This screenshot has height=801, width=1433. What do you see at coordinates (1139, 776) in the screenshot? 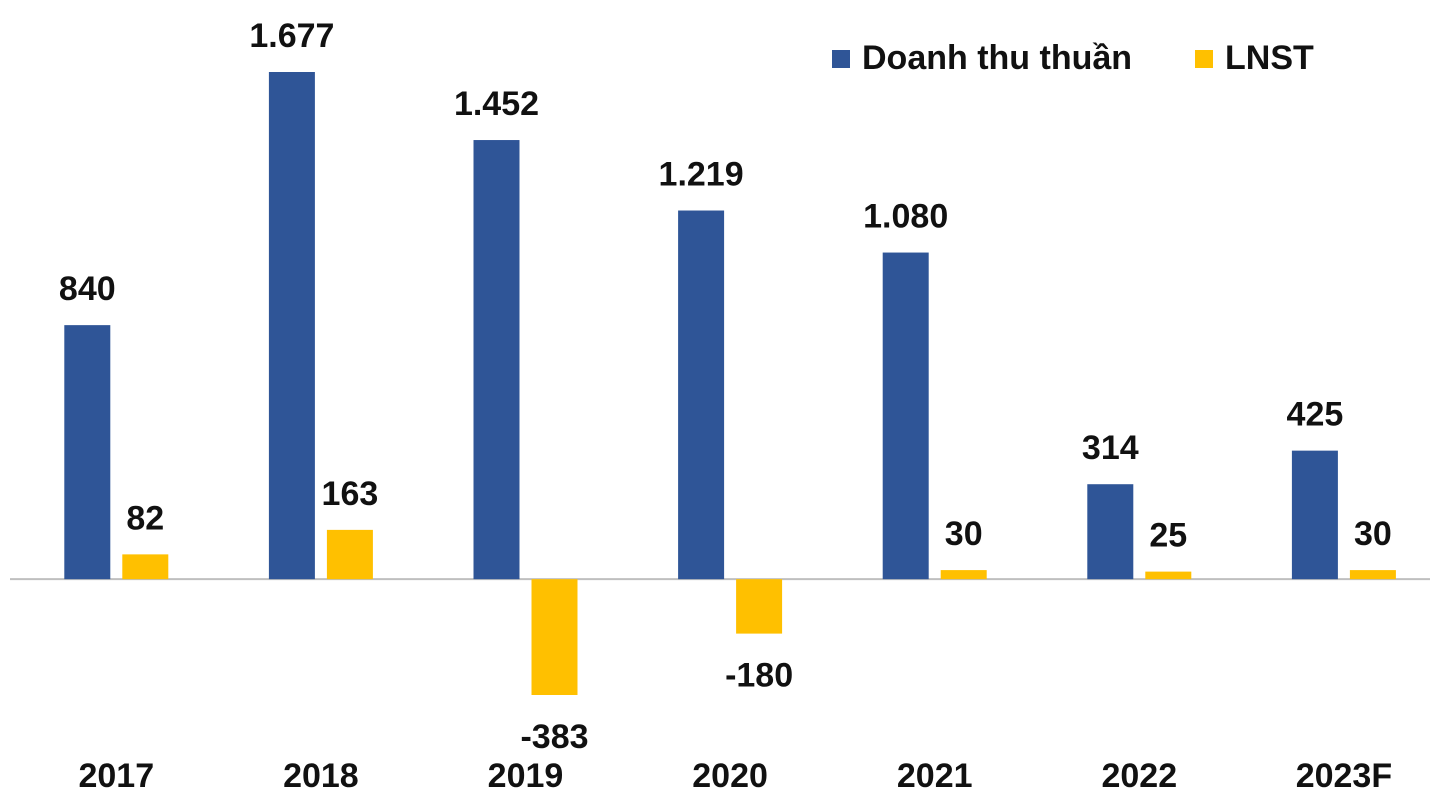
I see `x-tick-label: 2022` at bounding box center [1139, 776].